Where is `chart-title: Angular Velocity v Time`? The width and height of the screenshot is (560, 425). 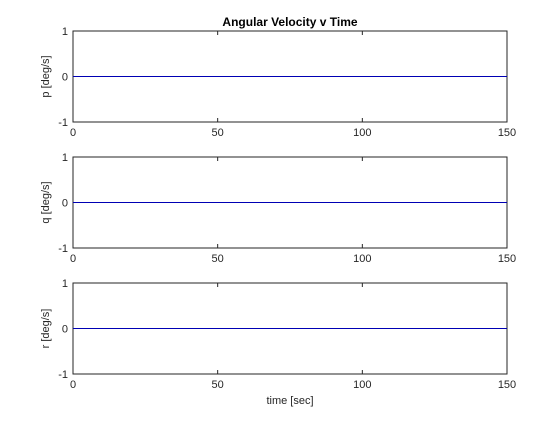
chart-title: Angular Velocity v Time is located at coordinates (289, 22).